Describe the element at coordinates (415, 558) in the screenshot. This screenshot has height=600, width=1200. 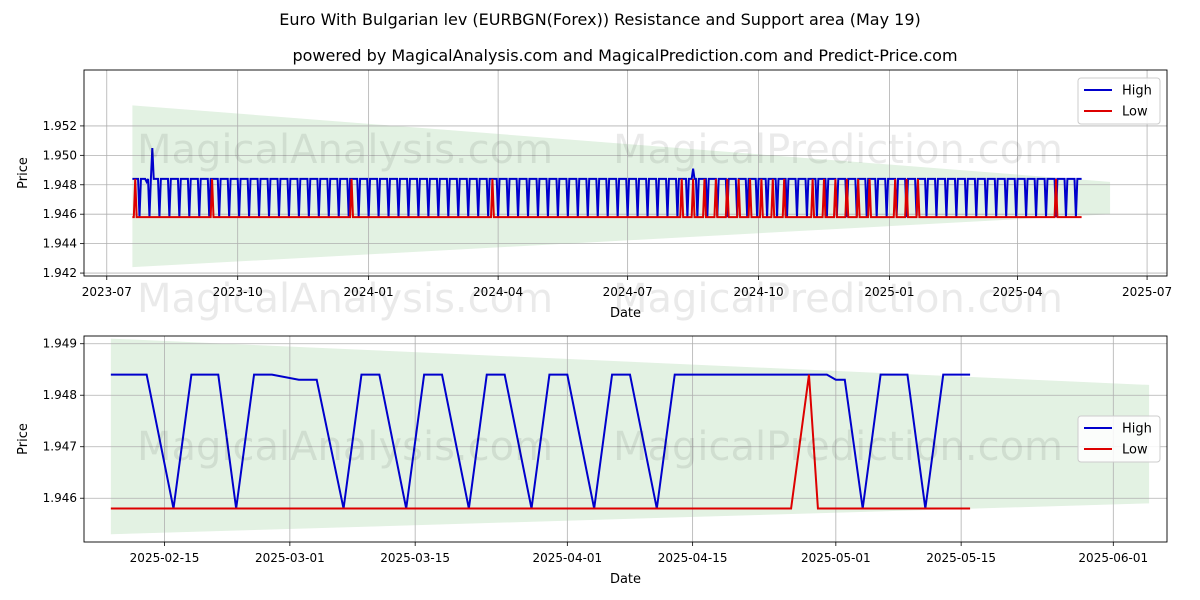
I see `x-tick-label: 2025-03-15` at that location.